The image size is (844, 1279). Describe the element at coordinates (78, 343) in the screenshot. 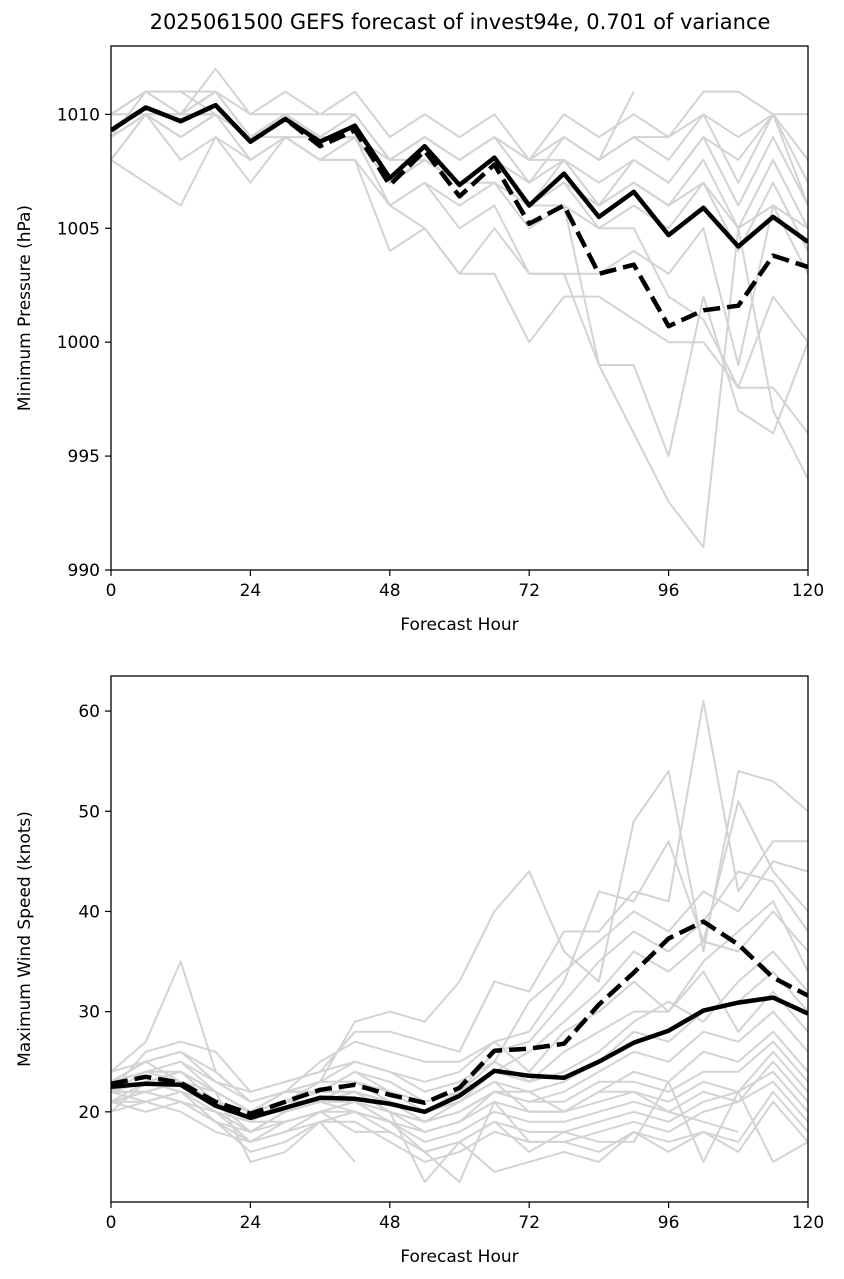

I see `pressure-y-tick-label-1000: 1000` at that location.